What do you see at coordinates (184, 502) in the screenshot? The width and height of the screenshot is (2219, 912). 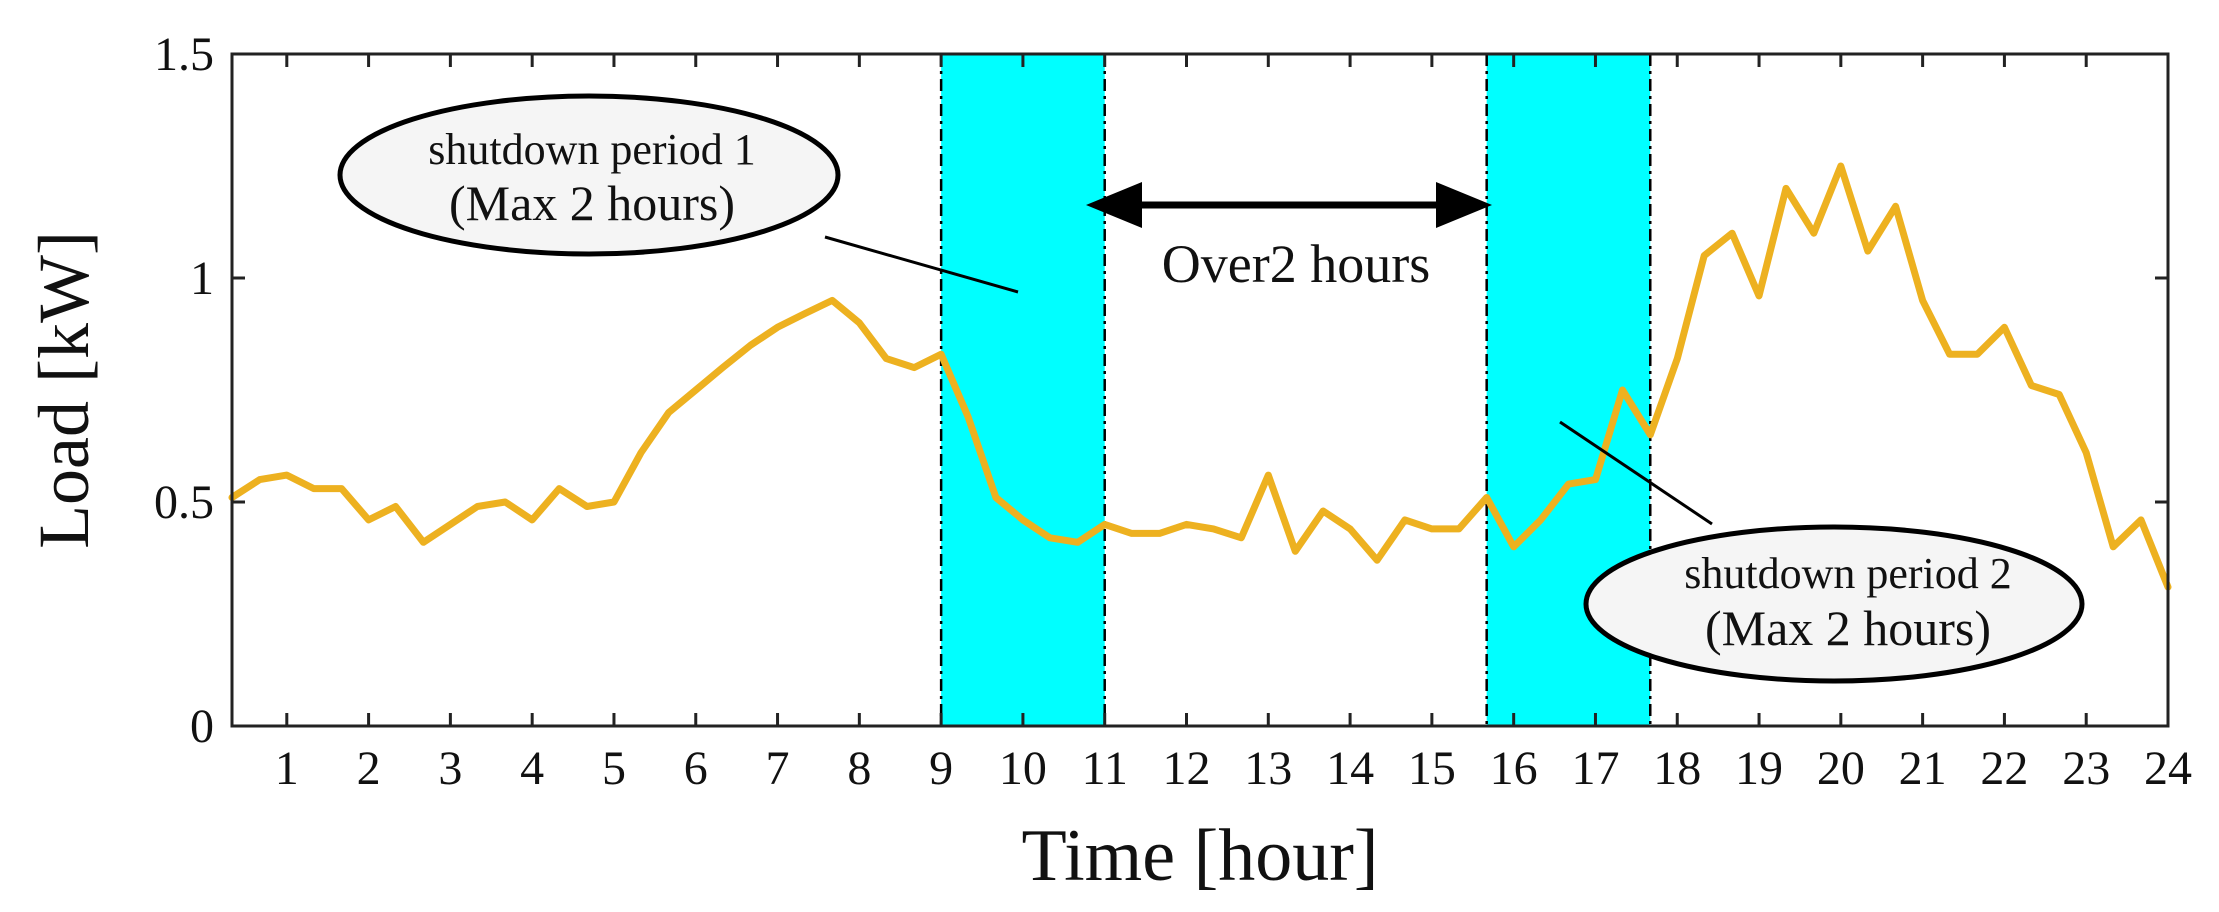 I see `y-tick-label: 0.5` at bounding box center [184, 502].